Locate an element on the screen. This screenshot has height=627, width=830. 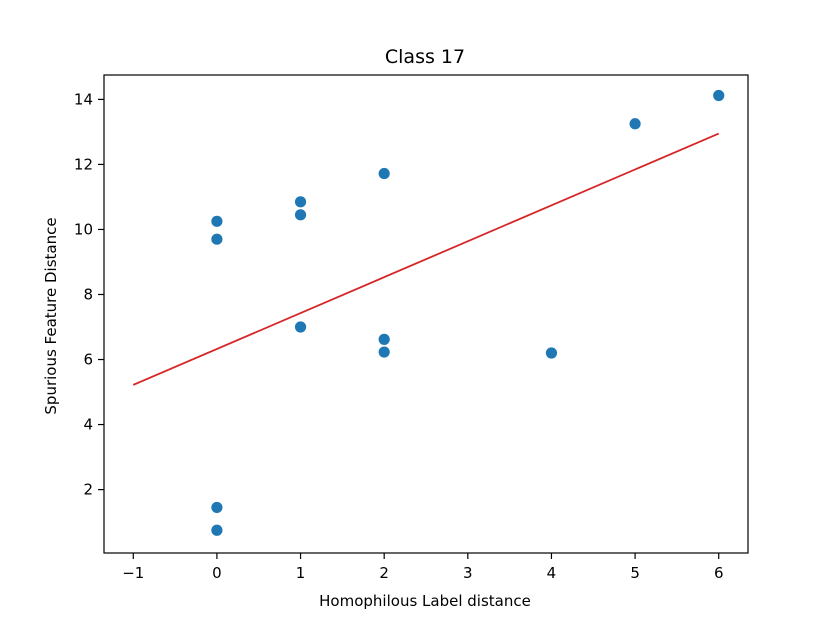
x-tick-label: 5 is located at coordinates (635, 573).